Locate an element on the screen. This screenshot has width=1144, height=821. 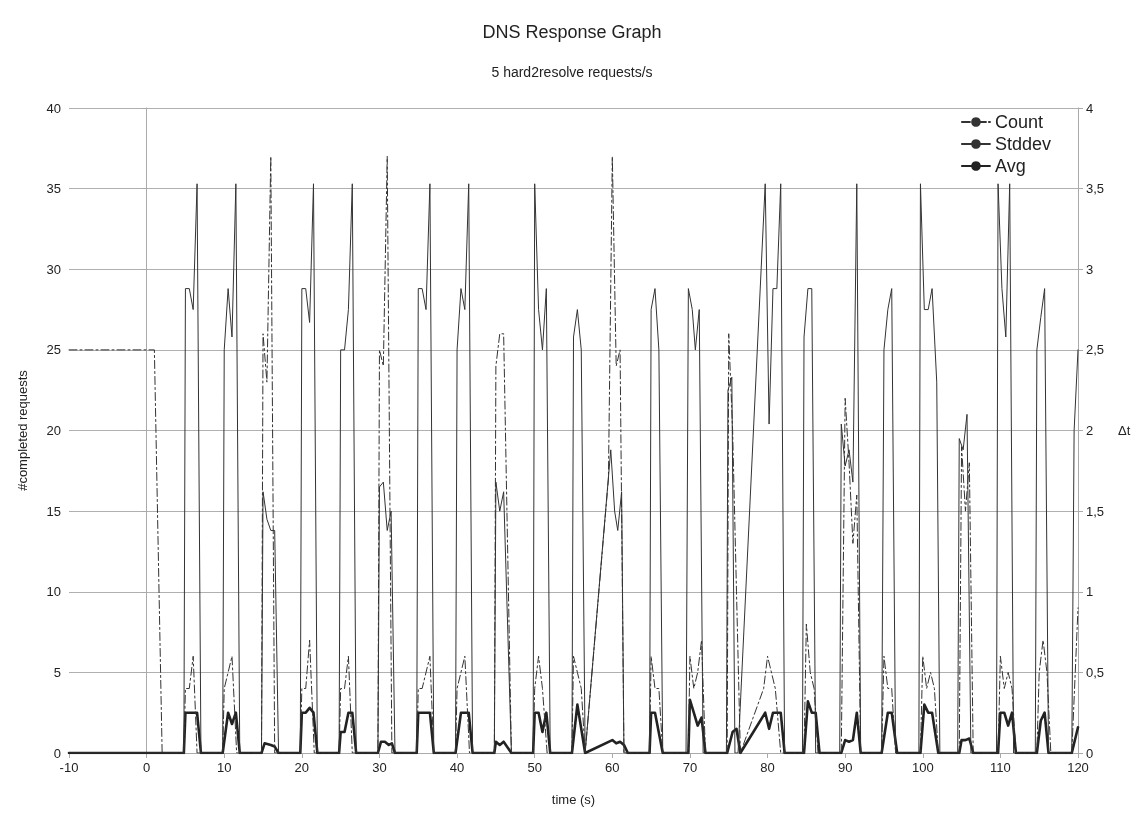
legend-label: Count is located at coordinates (1019, 122).